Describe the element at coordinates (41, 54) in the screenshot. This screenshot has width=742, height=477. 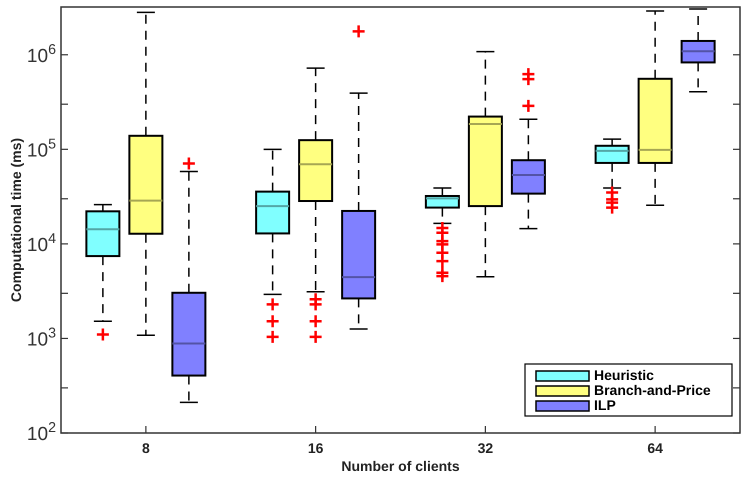
I see `y-tick-label: 10$^{6}$` at that location.